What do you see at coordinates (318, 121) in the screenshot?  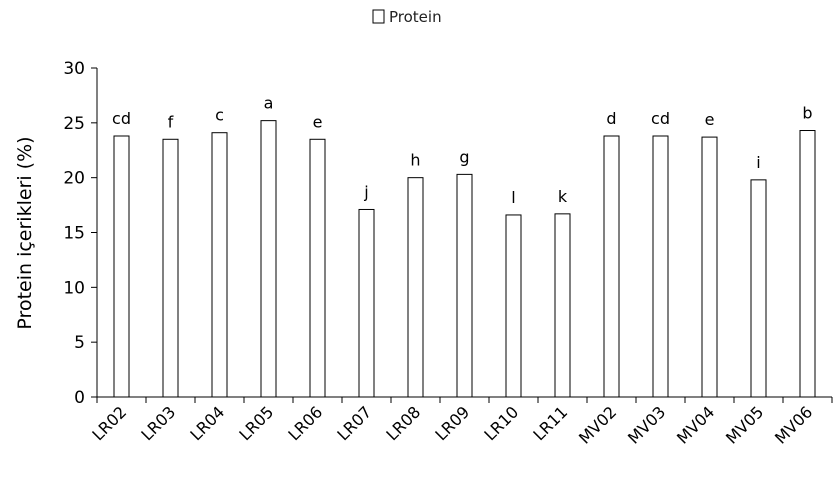 I see `significance-label-lr06: e` at bounding box center [318, 121].